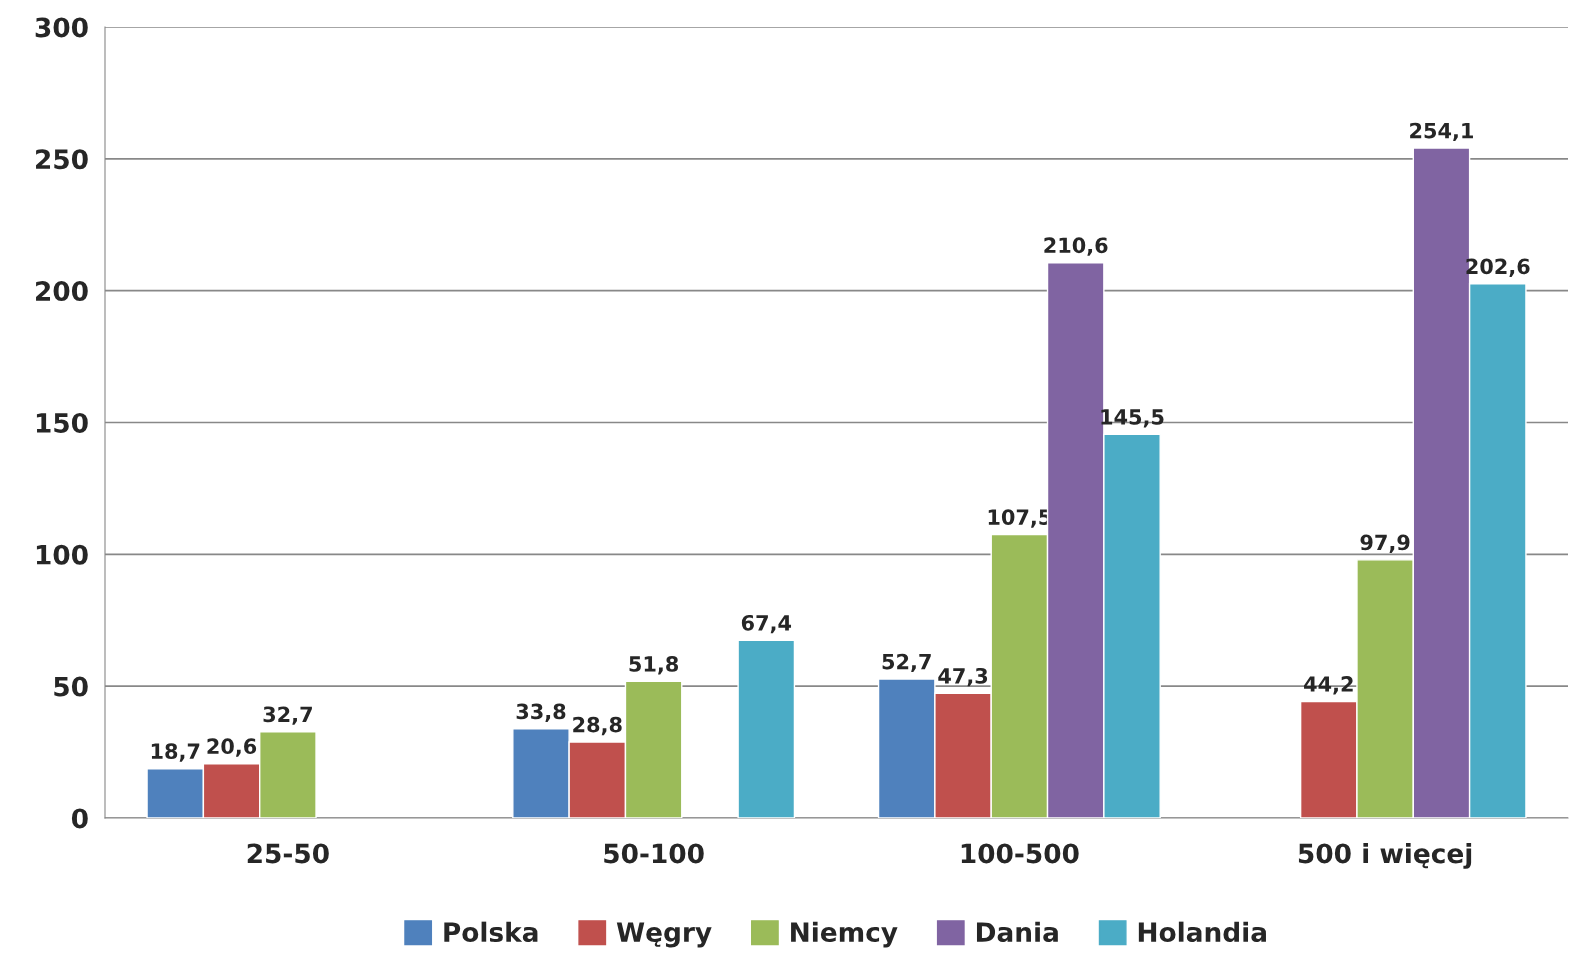 This screenshot has width=1581, height=960. What do you see at coordinates (1385, 543) in the screenshot?
I see `data-label: 97,9` at bounding box center [1385, 543].